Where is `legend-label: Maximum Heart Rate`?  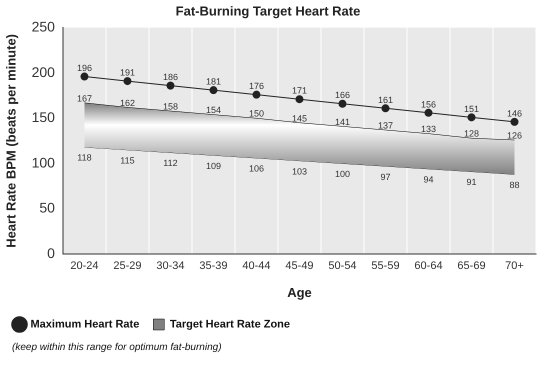 legend-label: Maximum Heart Rate is located at coordinates (85, 324).